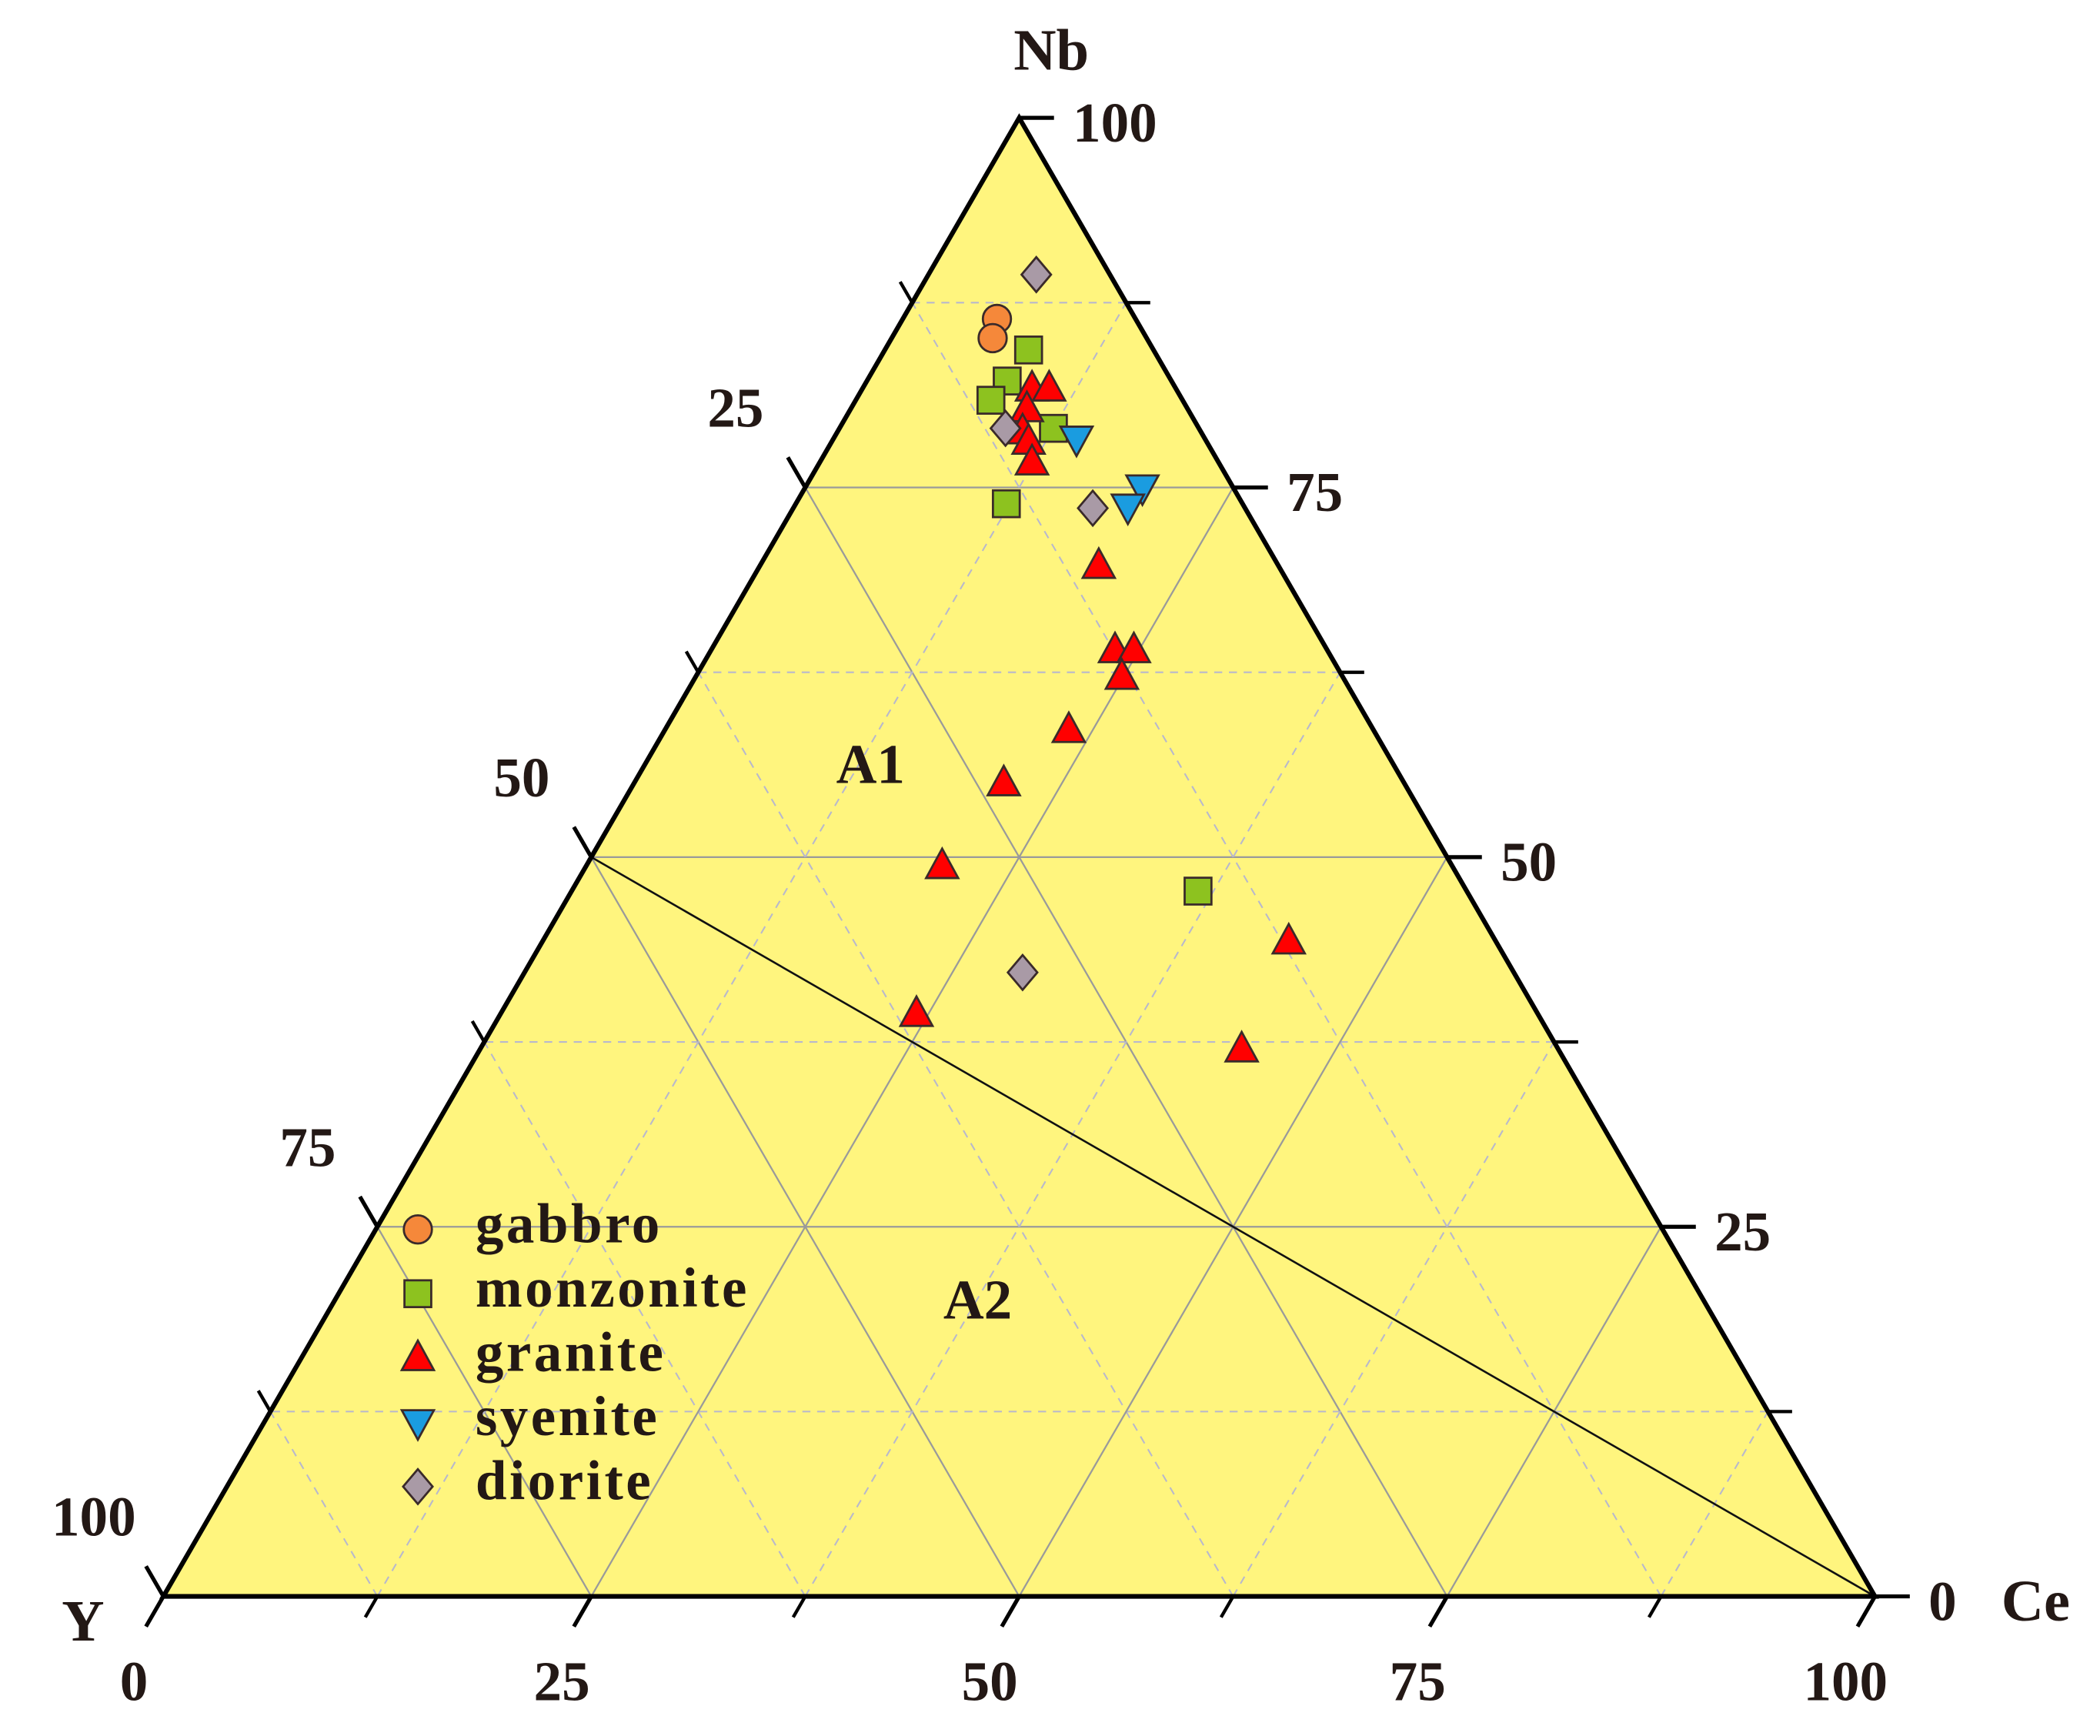 The width and height of the screenshot is (2100, 1736). I want to click on legend-label: gabbro, so click(569, 1223).